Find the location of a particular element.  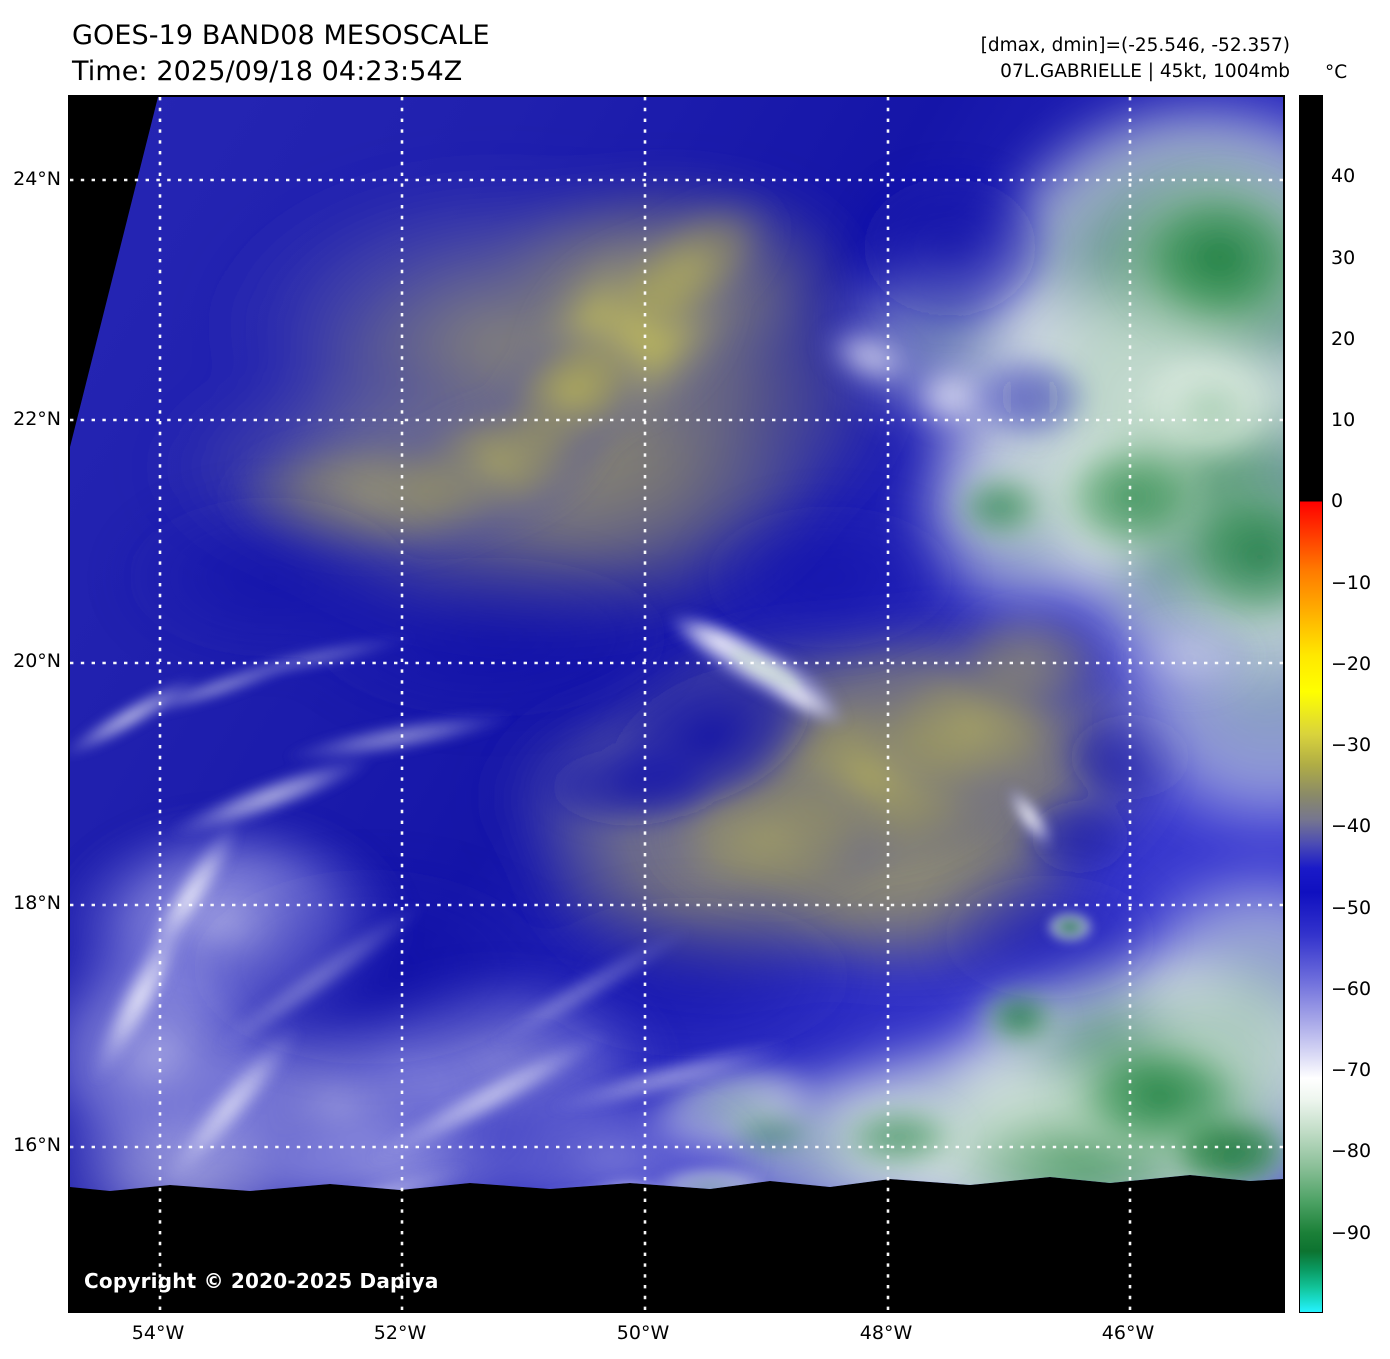

colorbar-tick-m70: −70 is located at coordinates (1351, 1070).